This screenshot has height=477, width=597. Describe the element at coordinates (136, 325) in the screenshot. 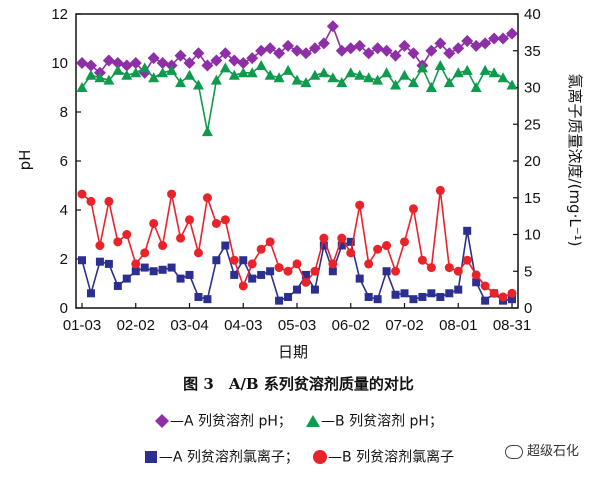

I see `x-tick-label: 02-02` at that location.